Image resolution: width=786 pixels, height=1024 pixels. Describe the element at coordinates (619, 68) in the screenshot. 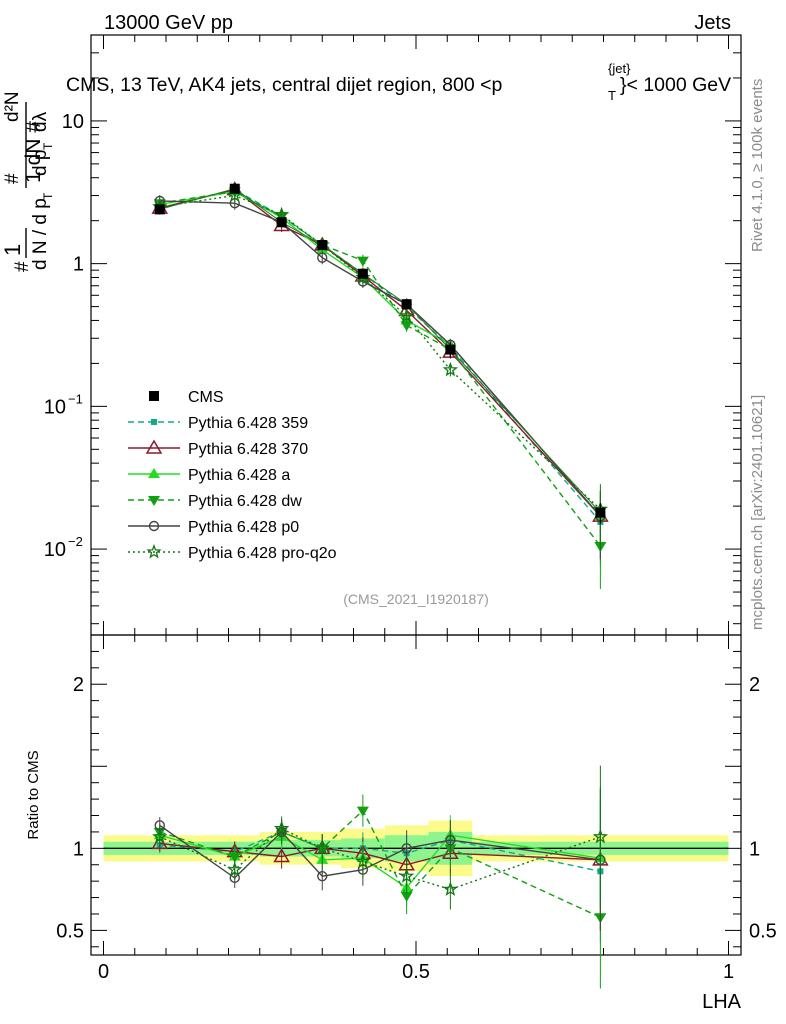

I see `title-sup: {jet}` at that location.